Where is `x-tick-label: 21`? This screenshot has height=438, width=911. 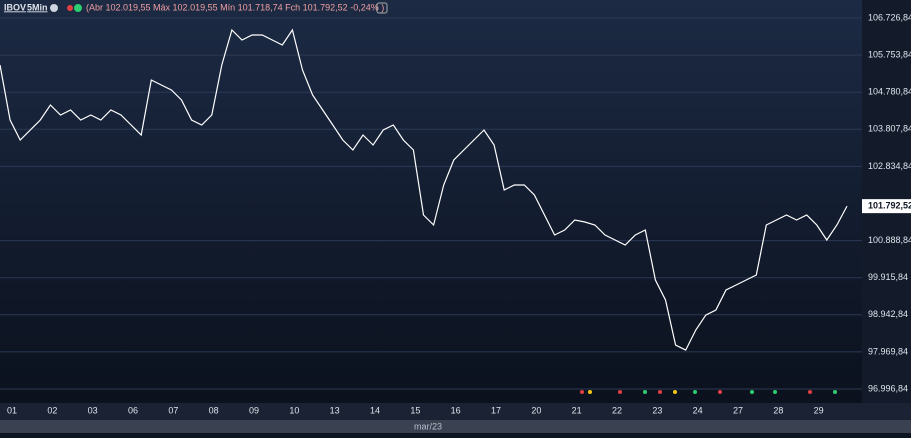
x-tick-label: 21 is located at coordinates (577, 410).